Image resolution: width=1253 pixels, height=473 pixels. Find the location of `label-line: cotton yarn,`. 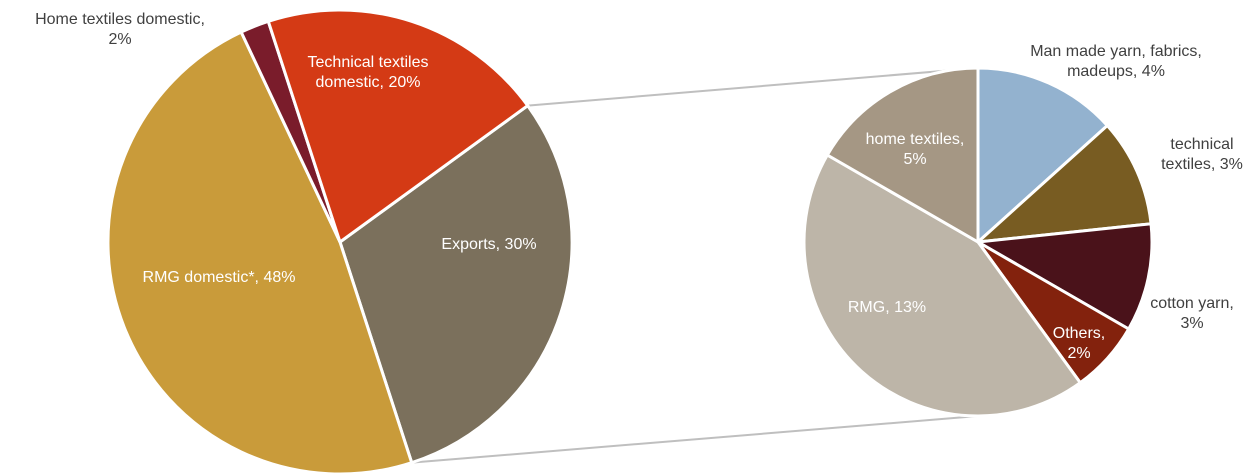

label-line: cotton yarn, is located at coordinates (1192, 303).